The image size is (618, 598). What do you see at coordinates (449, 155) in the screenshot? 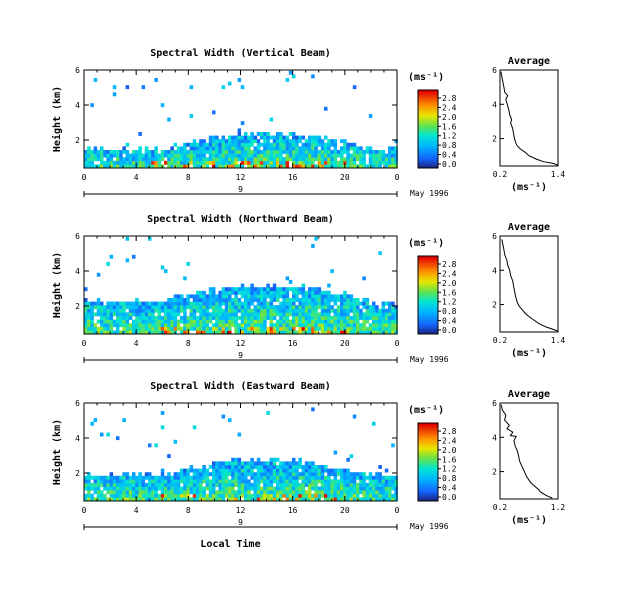
I see `colorbar-tick-label: 0.4` at bounding box center [449, 155].